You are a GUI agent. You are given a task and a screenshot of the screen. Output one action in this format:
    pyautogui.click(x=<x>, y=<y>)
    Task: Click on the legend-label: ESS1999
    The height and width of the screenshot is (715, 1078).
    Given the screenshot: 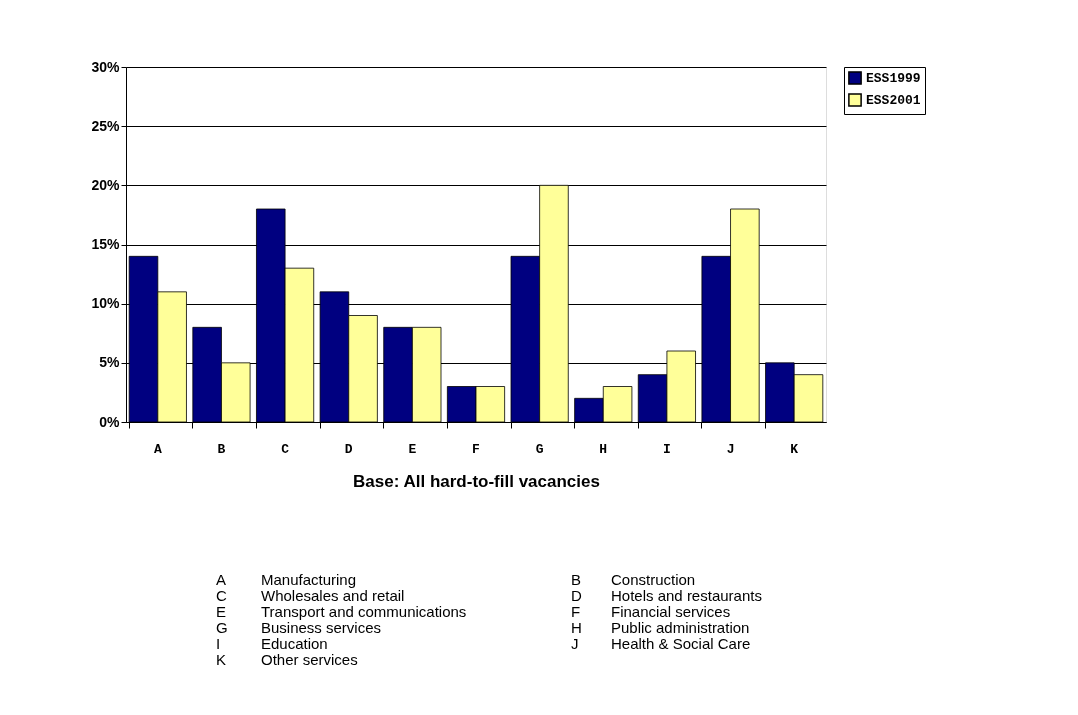 What is the action you would take?
    pyautogui.click(x=893, y=78)
    